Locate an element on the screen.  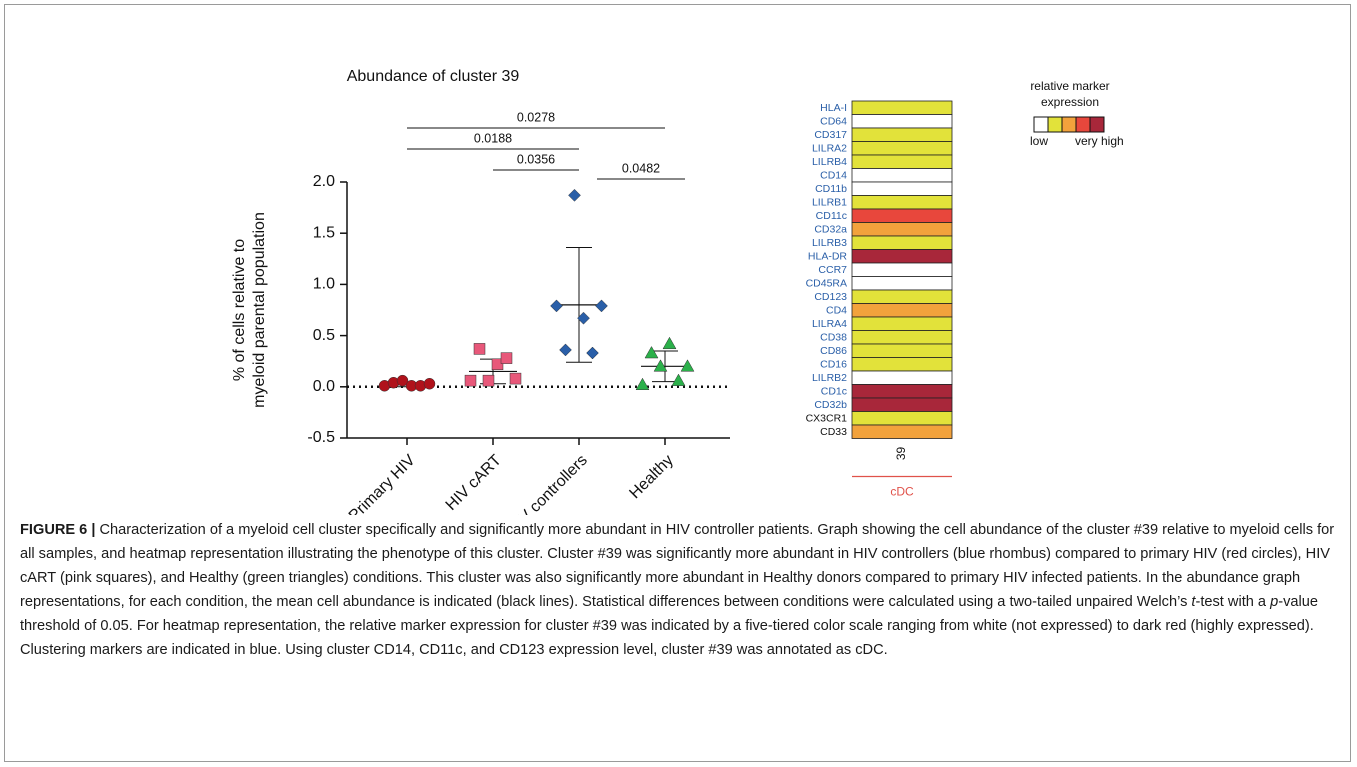
row-label: LILRA2 is located at coordinates (829, 149).